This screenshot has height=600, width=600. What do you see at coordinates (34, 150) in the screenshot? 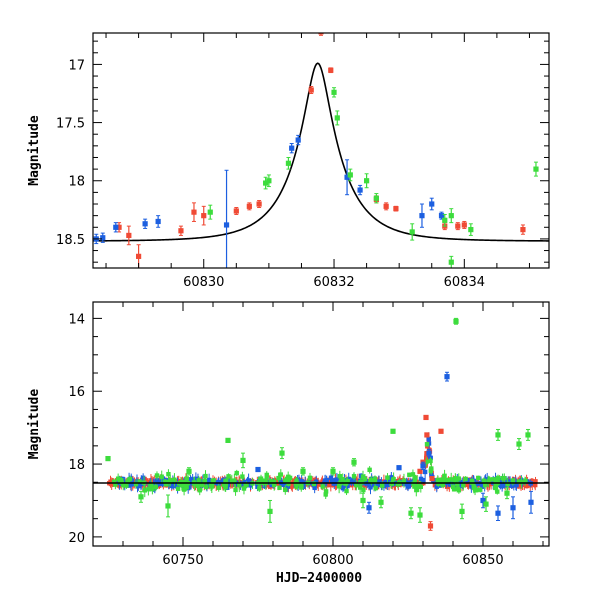
I see `y-axis-title: Magnitude` at bounding box center [34, 150].